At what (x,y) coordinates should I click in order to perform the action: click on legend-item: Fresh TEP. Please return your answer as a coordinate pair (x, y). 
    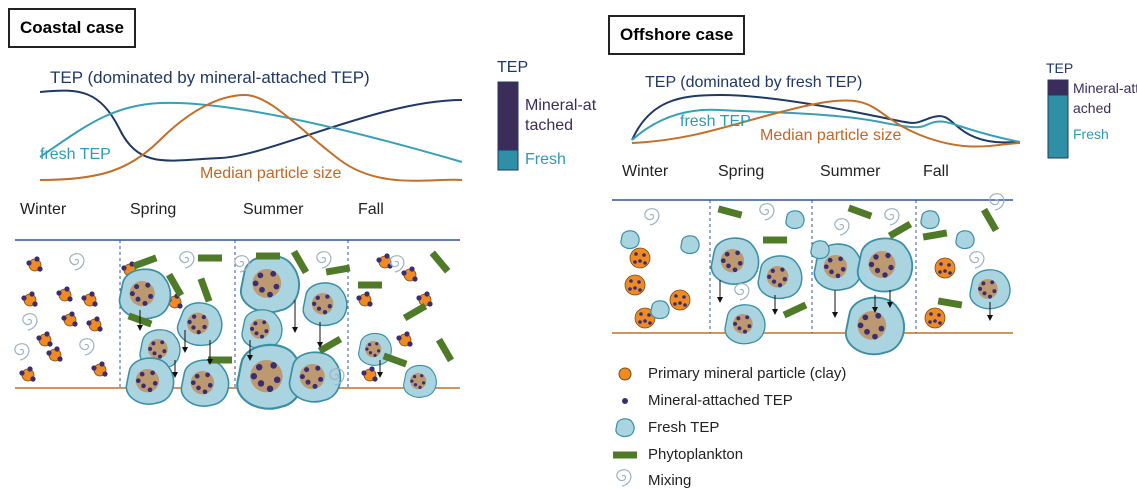
    Looking at the image, I should click on (684, 427).